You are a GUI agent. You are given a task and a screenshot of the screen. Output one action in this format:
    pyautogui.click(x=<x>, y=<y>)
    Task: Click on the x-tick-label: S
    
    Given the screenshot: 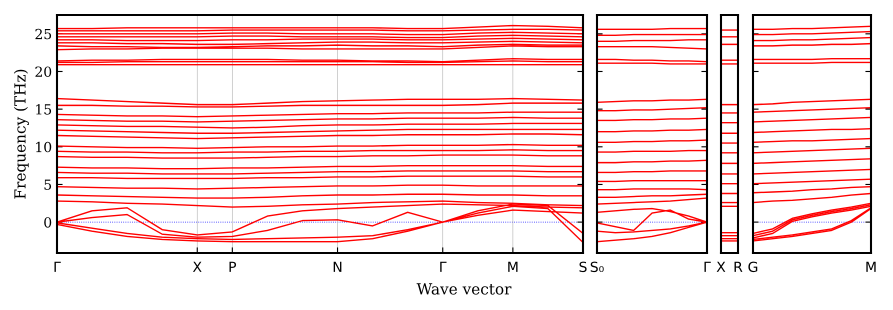 What is the action you would take?
    pyautogui.click(x=583, y=267)
    